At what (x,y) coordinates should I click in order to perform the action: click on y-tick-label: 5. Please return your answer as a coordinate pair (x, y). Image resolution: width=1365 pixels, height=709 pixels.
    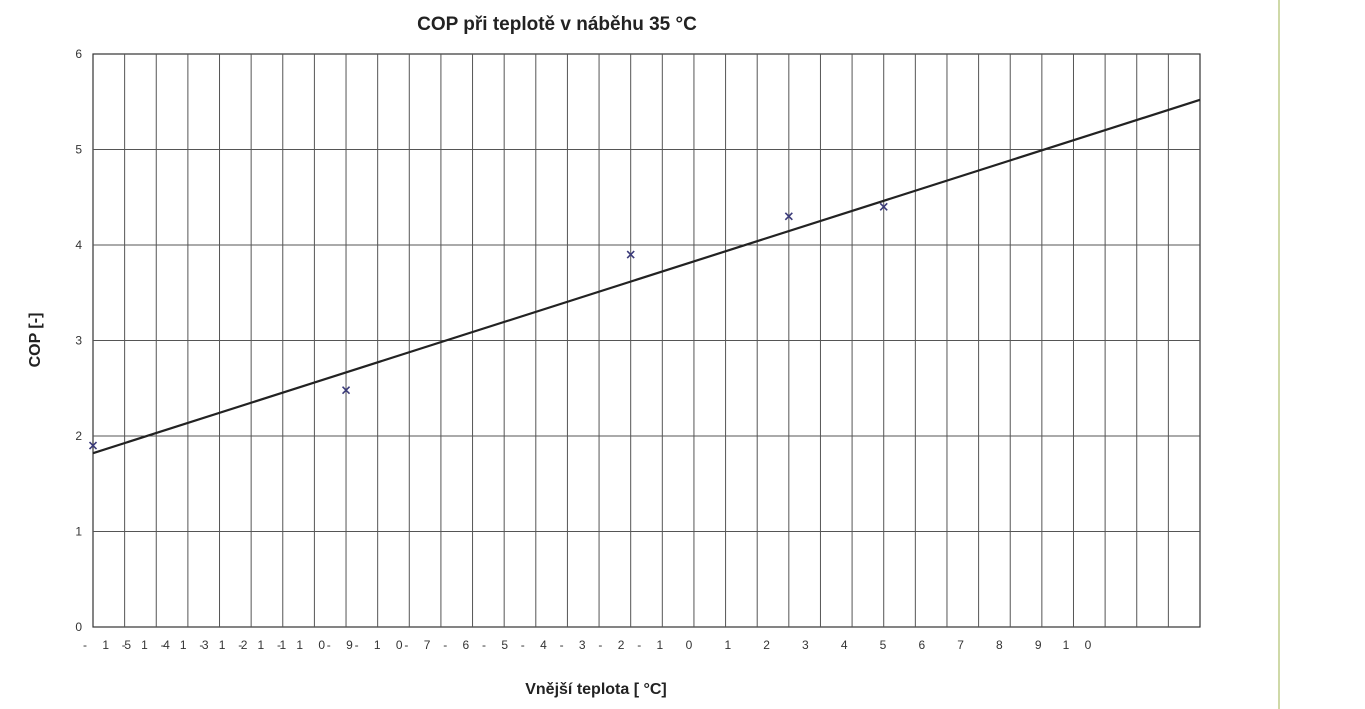
    Looking at the image, I should click on (78, 150).